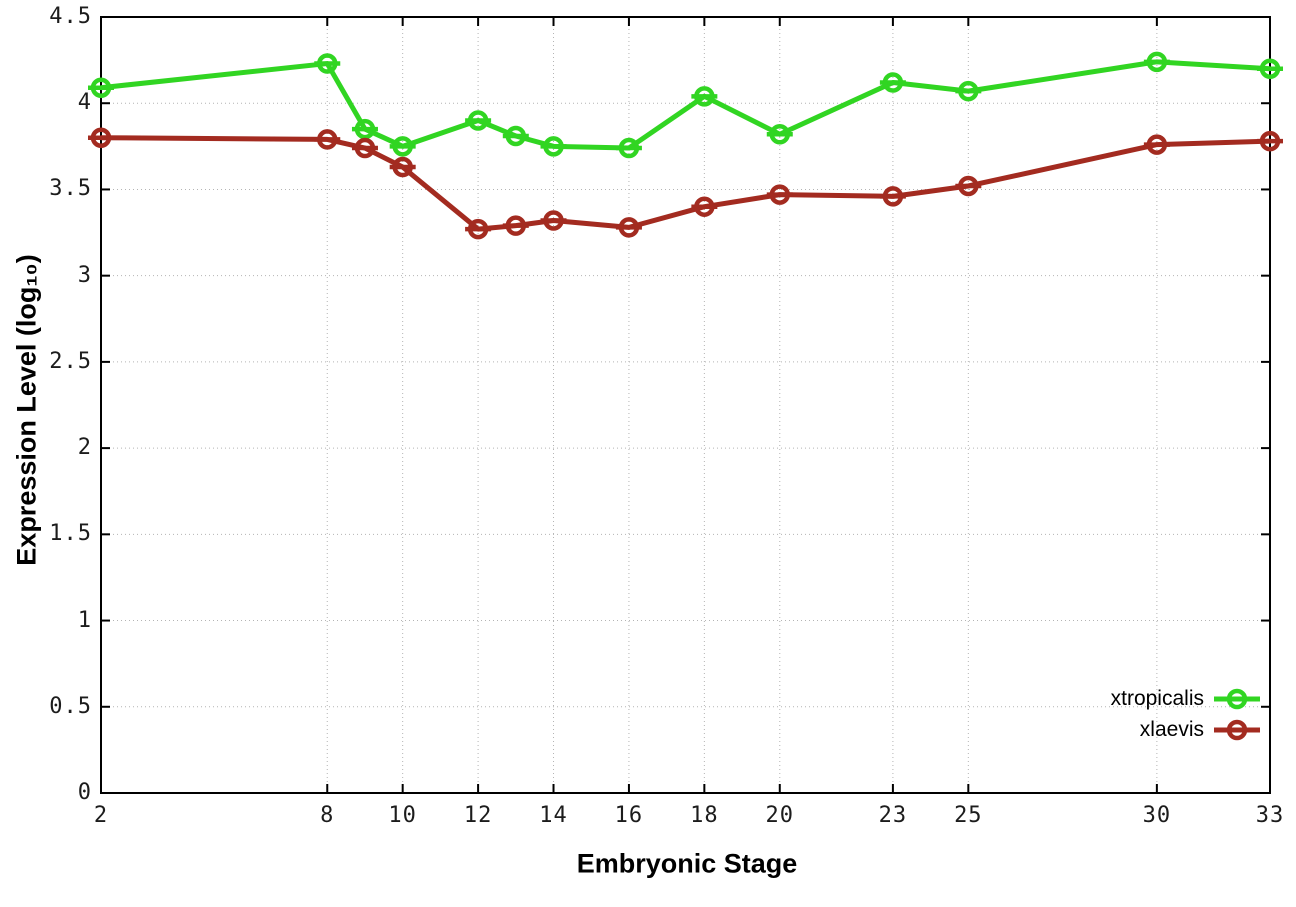 The height and width of the screenshot is (907, 1296). I want to click on x-tick-label: 33, so click(1270, 815).